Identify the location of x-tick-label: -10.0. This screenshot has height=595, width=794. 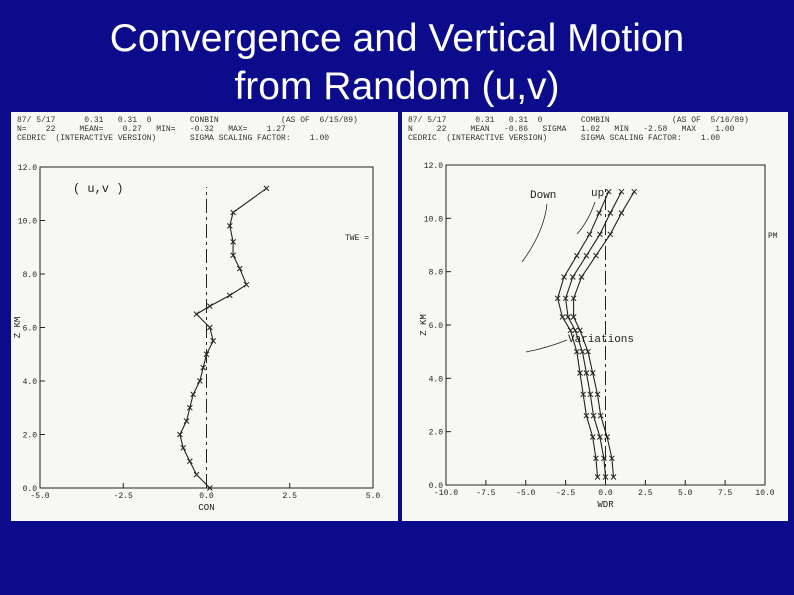
(446, 493).